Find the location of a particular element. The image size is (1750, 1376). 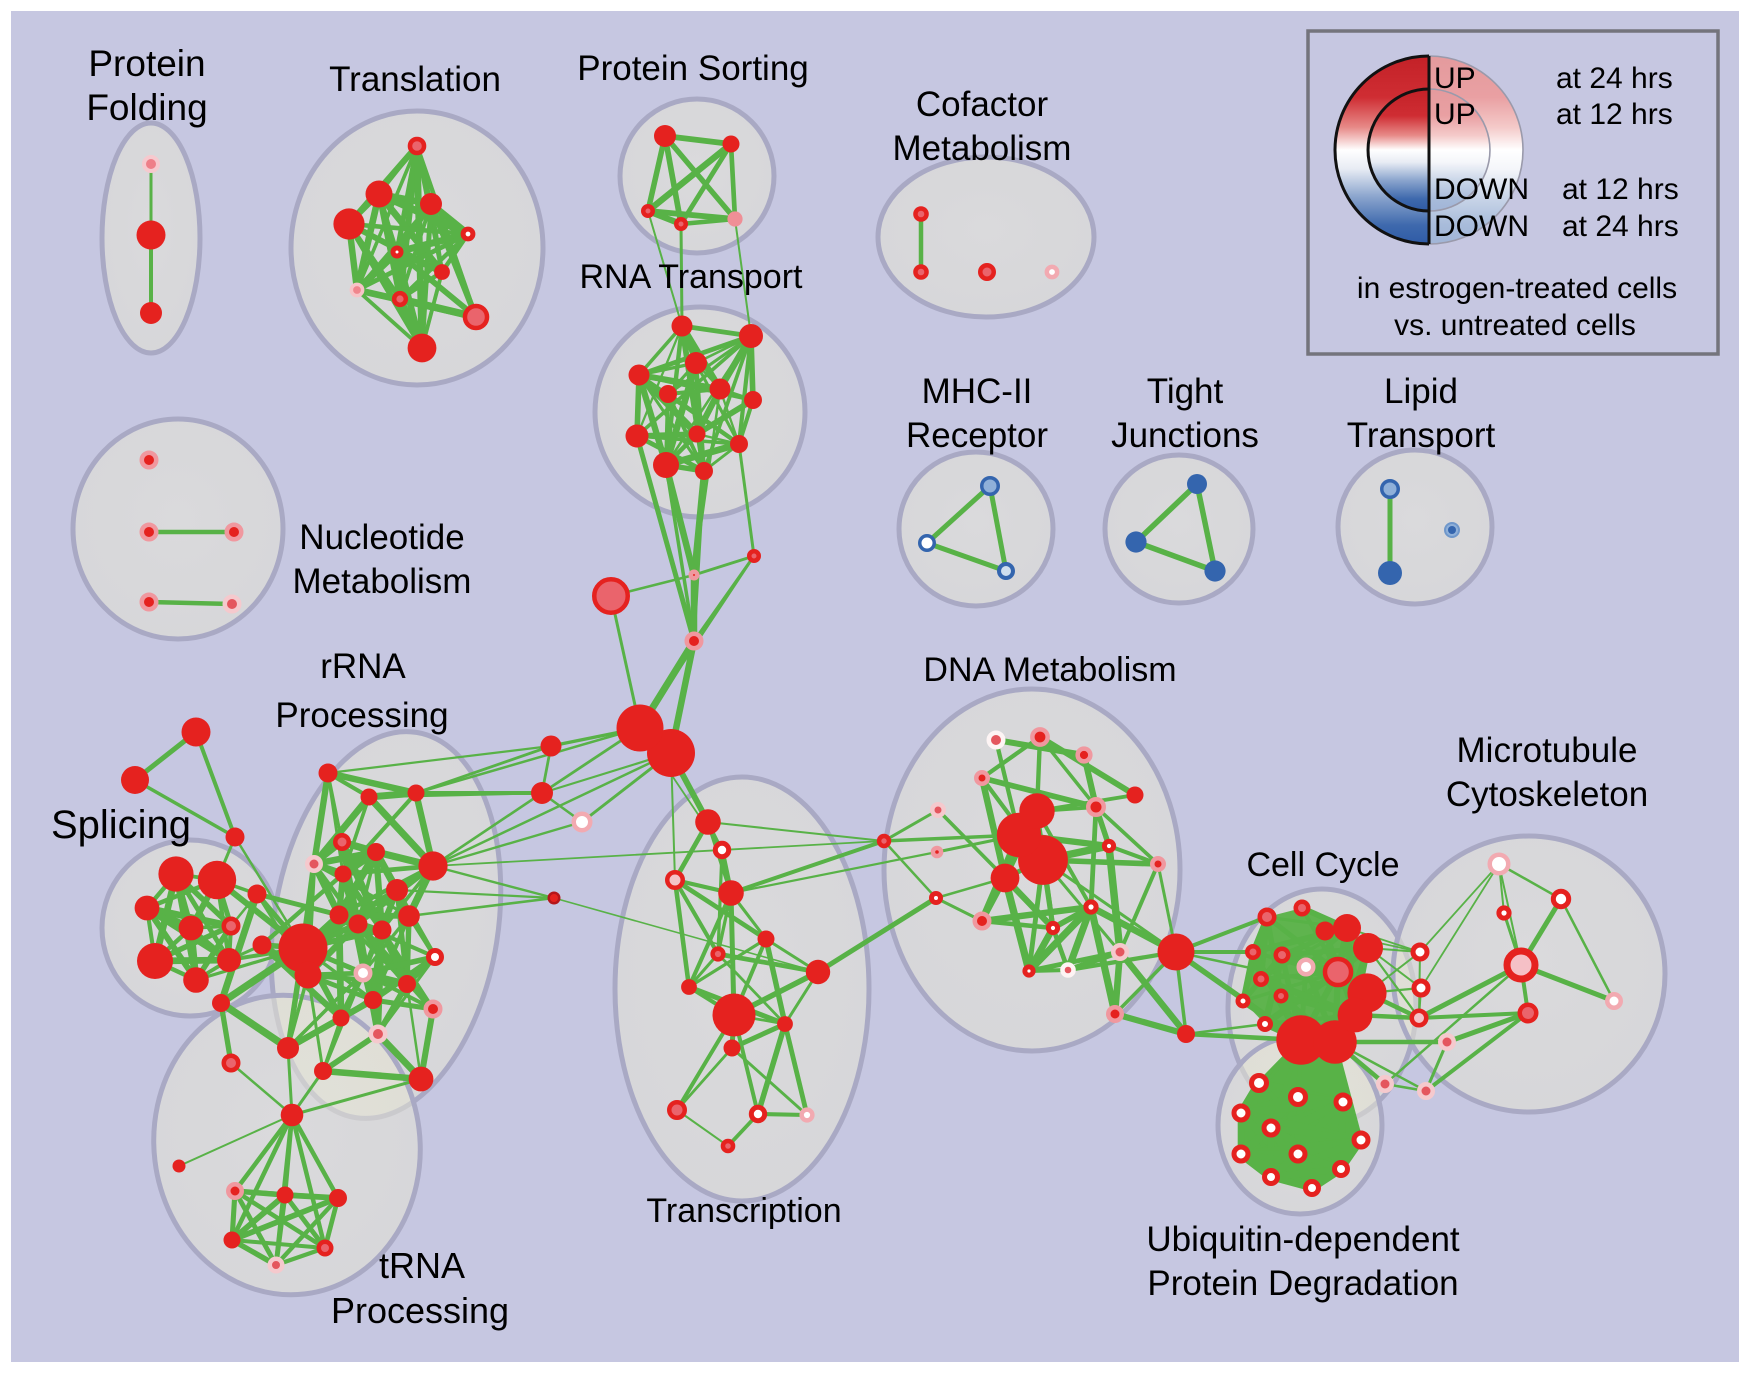

svg-text: Lipid is located at coordinates (1421, 391).